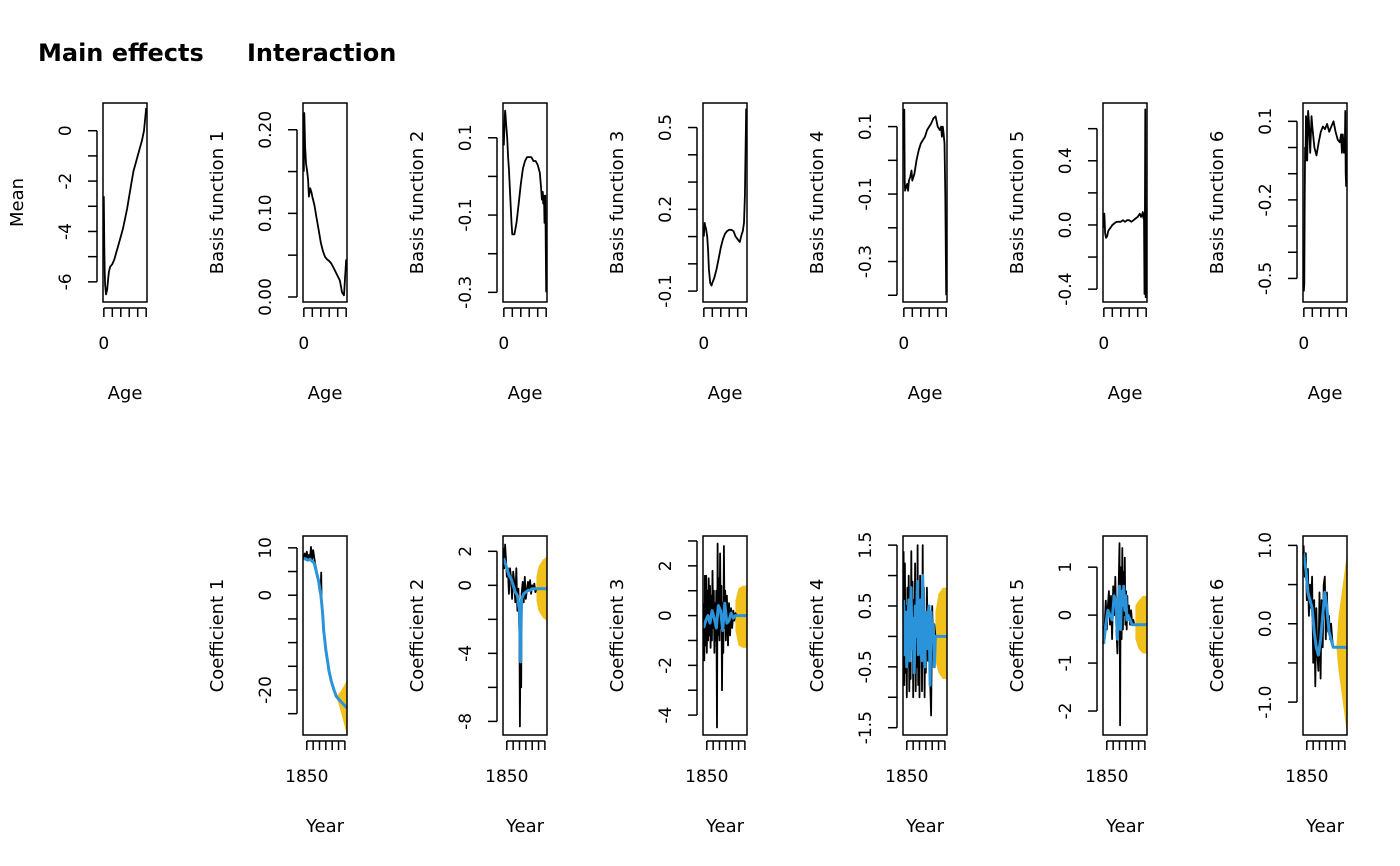 This screenshot has height=866, width=1400. I want to click on y-tick-label: -2, so click(666, 665).